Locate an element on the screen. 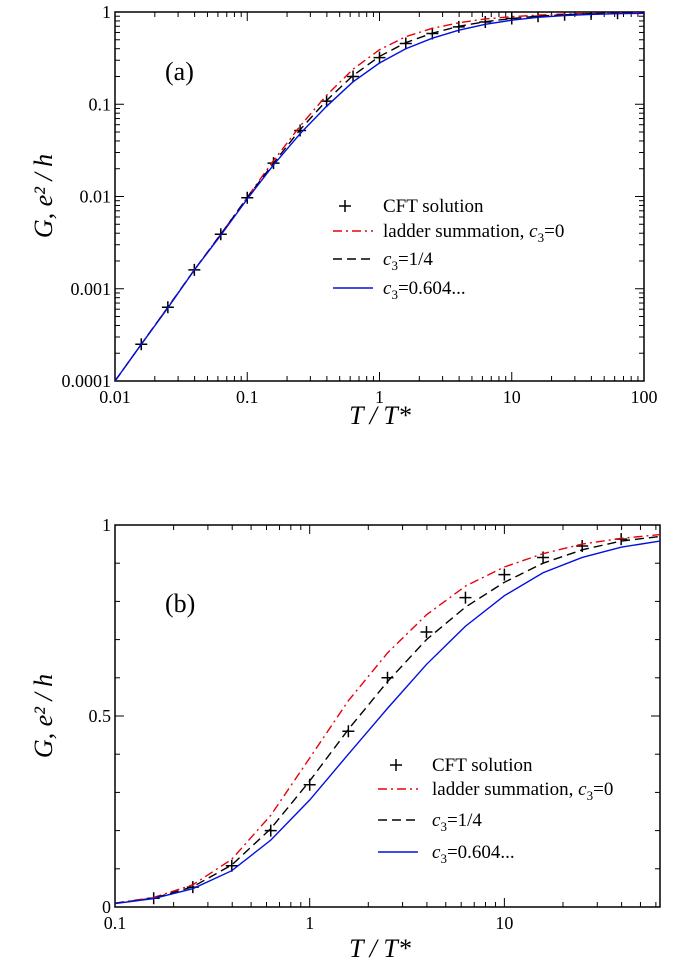 This screenshot has width=678, height=965. panel-label: (b) is located at coordinates (180, 603).